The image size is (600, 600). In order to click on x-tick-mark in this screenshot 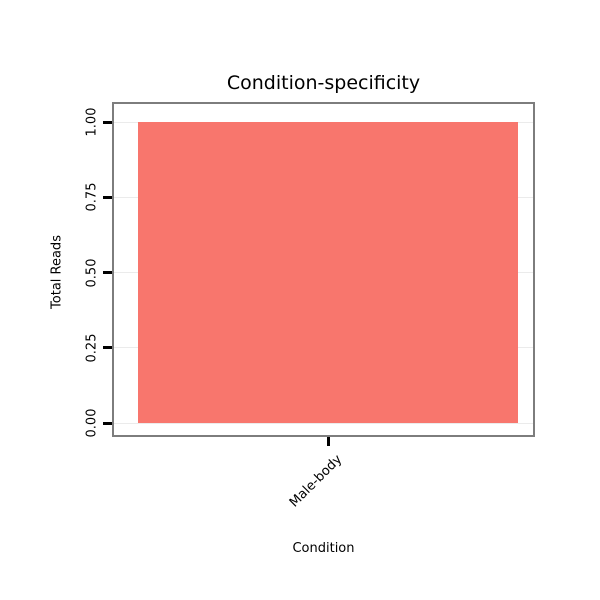, I will do `click(328, 441)`.